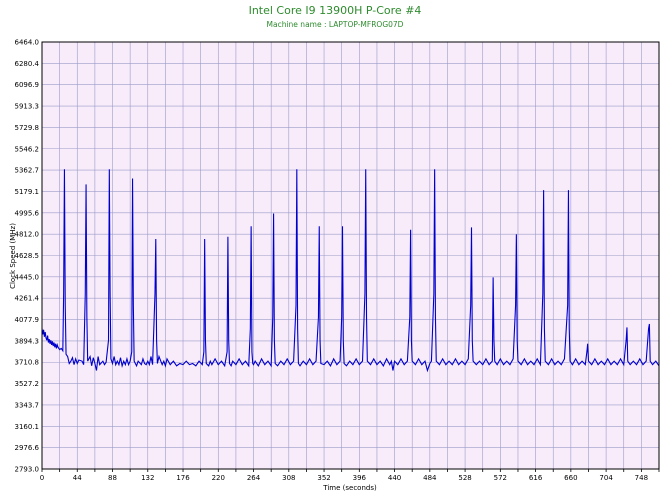  I want to click on x-tick-label: 176, so click(183, 478).